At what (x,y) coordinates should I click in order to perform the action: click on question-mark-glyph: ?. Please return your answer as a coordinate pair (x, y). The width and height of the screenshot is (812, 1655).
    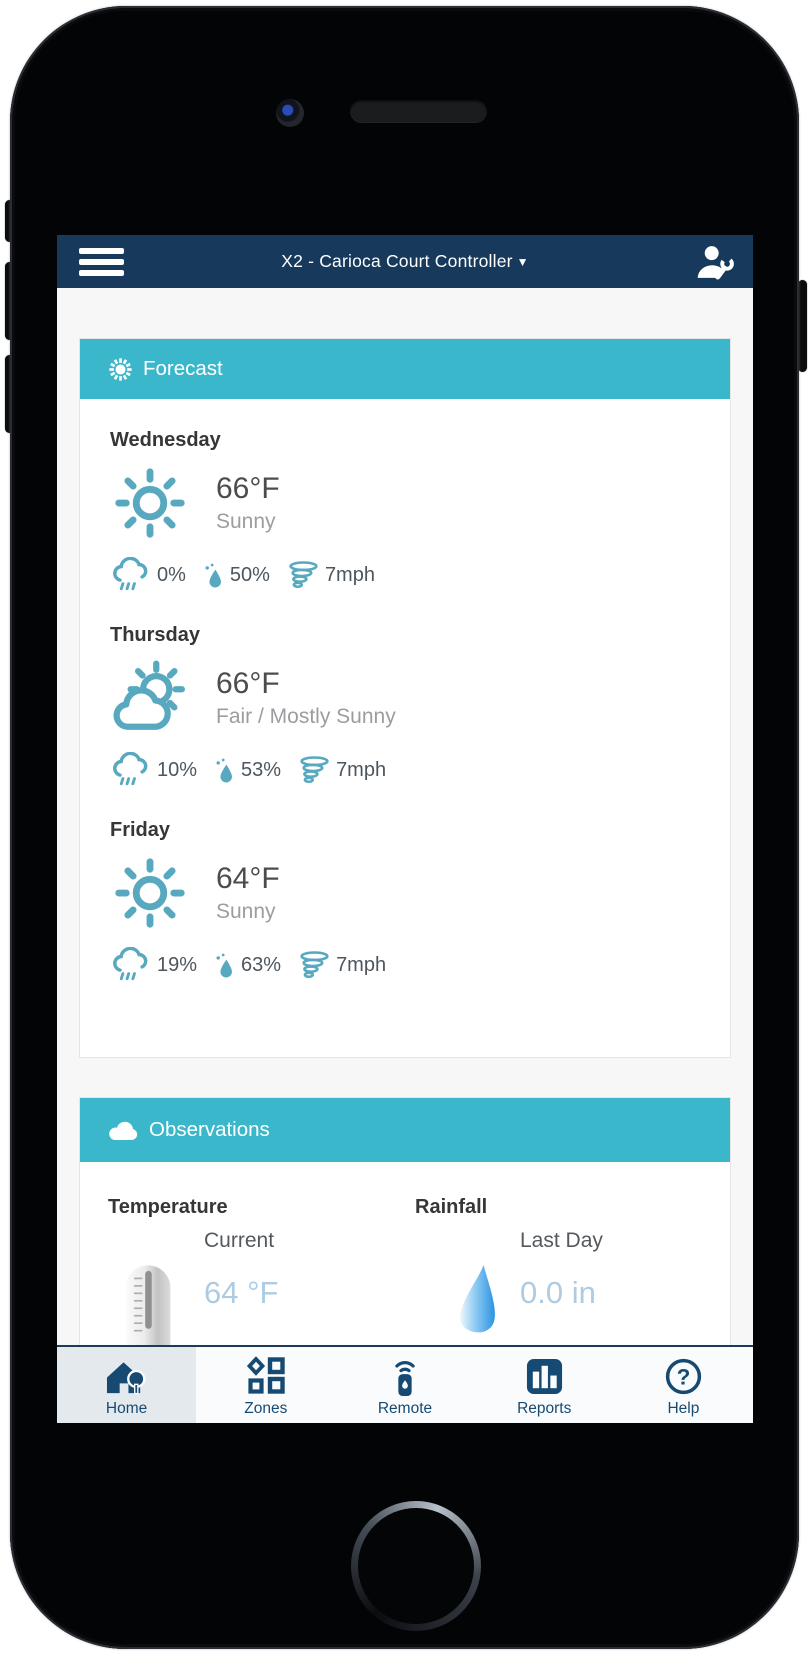
    Looking at the image, I should click on (684, 1376).